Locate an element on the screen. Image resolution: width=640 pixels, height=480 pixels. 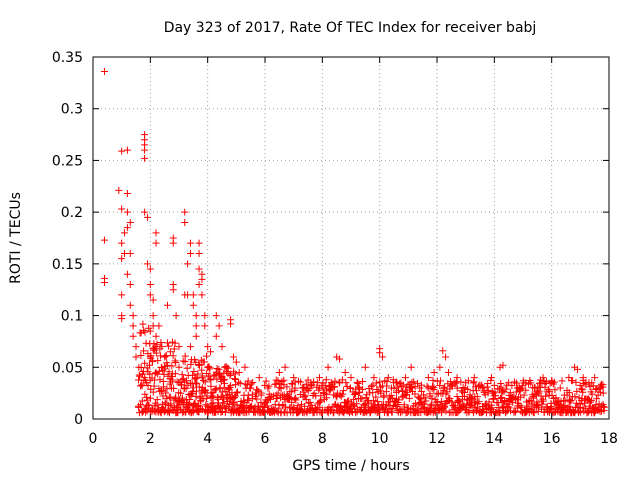
x-tick-label: 18 is located at coordinates (609, 439).